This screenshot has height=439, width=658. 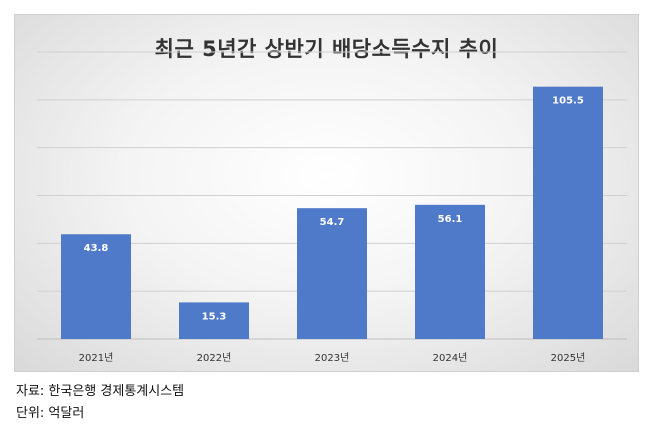 I want to click on chart-title: 최근 5년간 상반기 배당소득수지 추이, so click(x=326, y=49).